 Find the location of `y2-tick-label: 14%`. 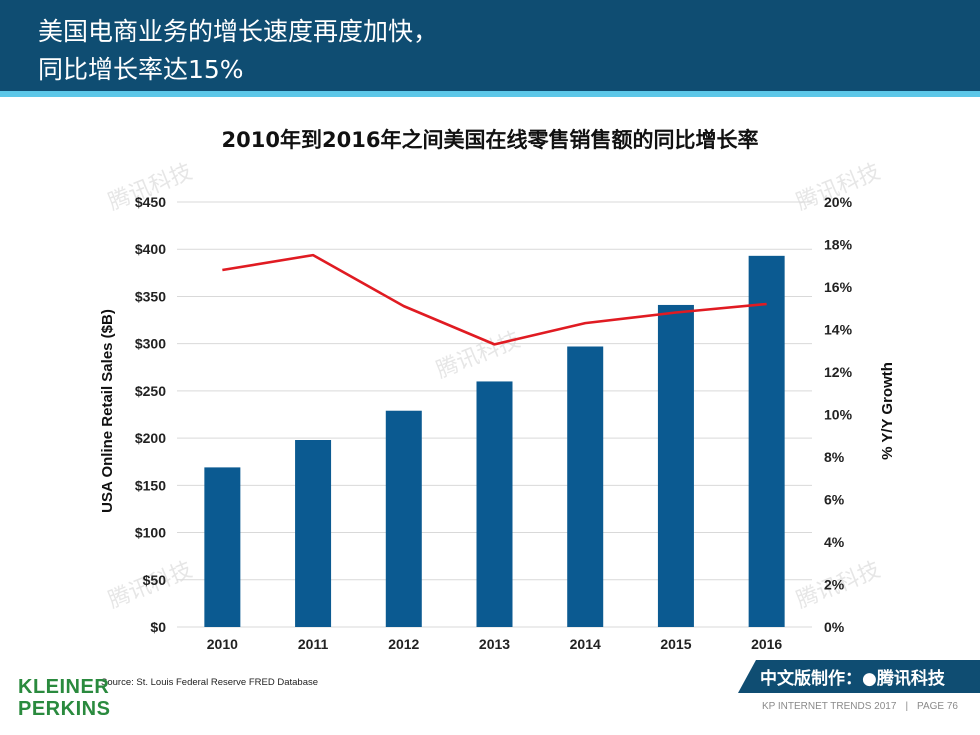

y2-tick-label: 14% is located at coordinates (838, 330).